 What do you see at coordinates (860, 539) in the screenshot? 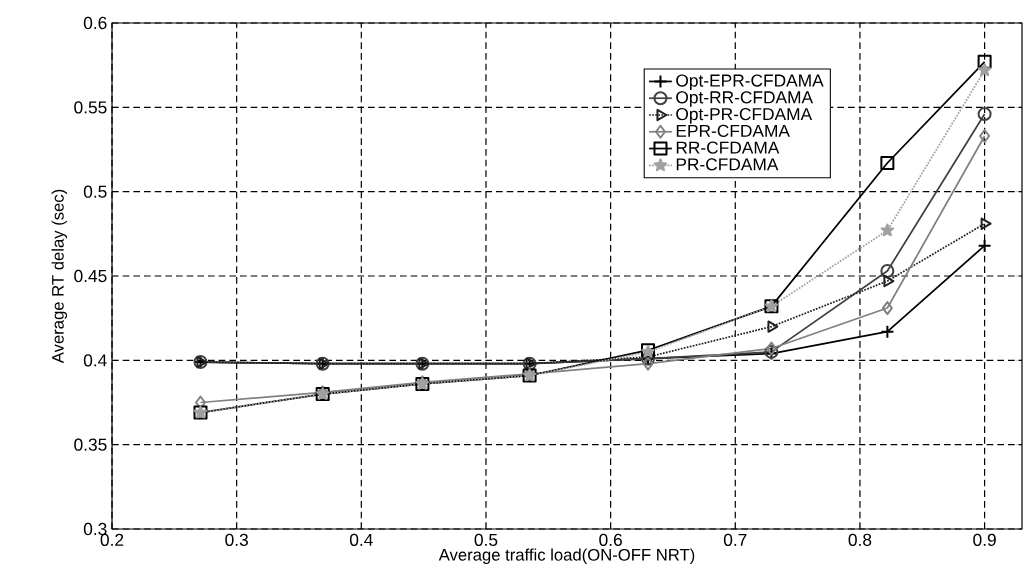
I see `x-tick-label: 0.8` at bounding box center [860, 539].